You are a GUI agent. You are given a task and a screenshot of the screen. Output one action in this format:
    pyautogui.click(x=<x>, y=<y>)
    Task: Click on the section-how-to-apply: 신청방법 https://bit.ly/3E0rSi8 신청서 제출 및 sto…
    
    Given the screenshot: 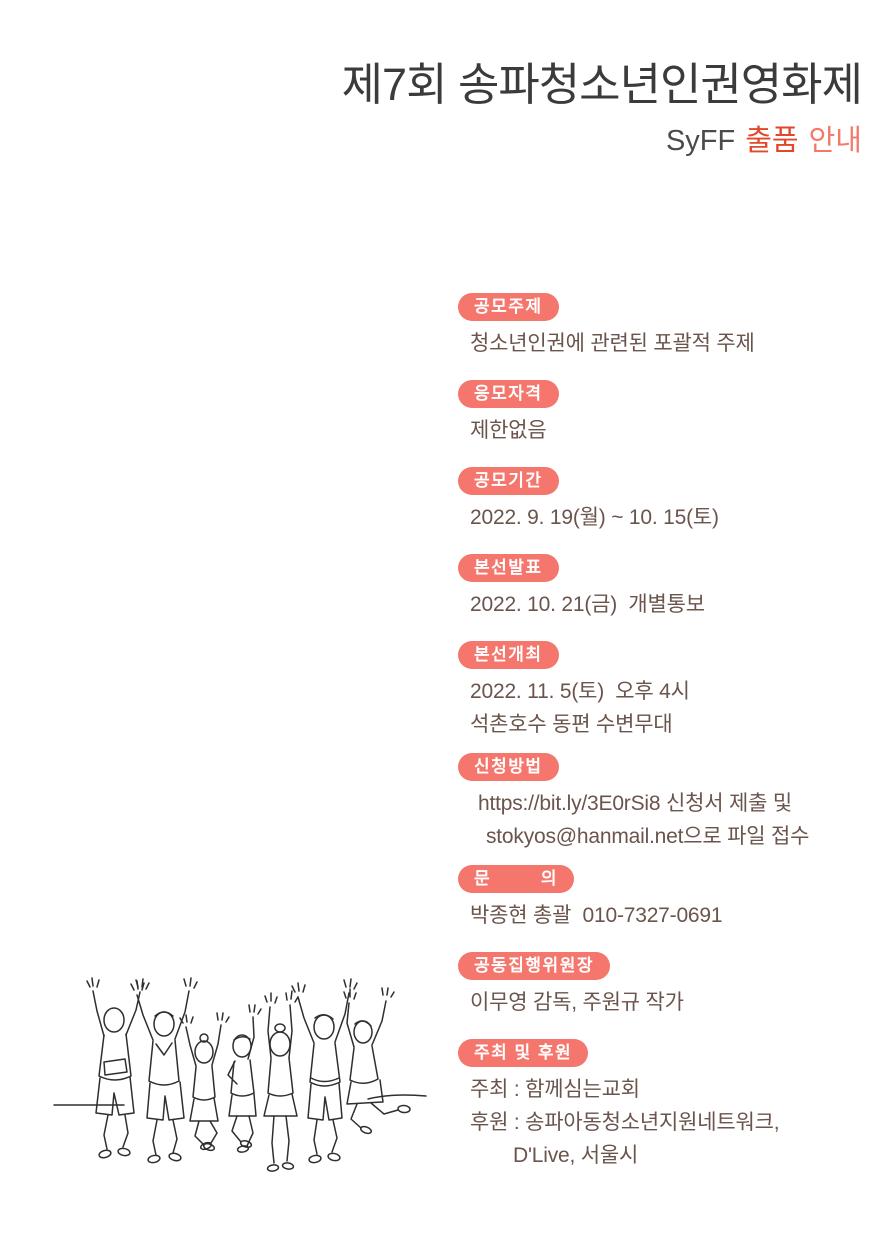 What is the action you would take?
    pyautogui.click(x=668, y=803)
    